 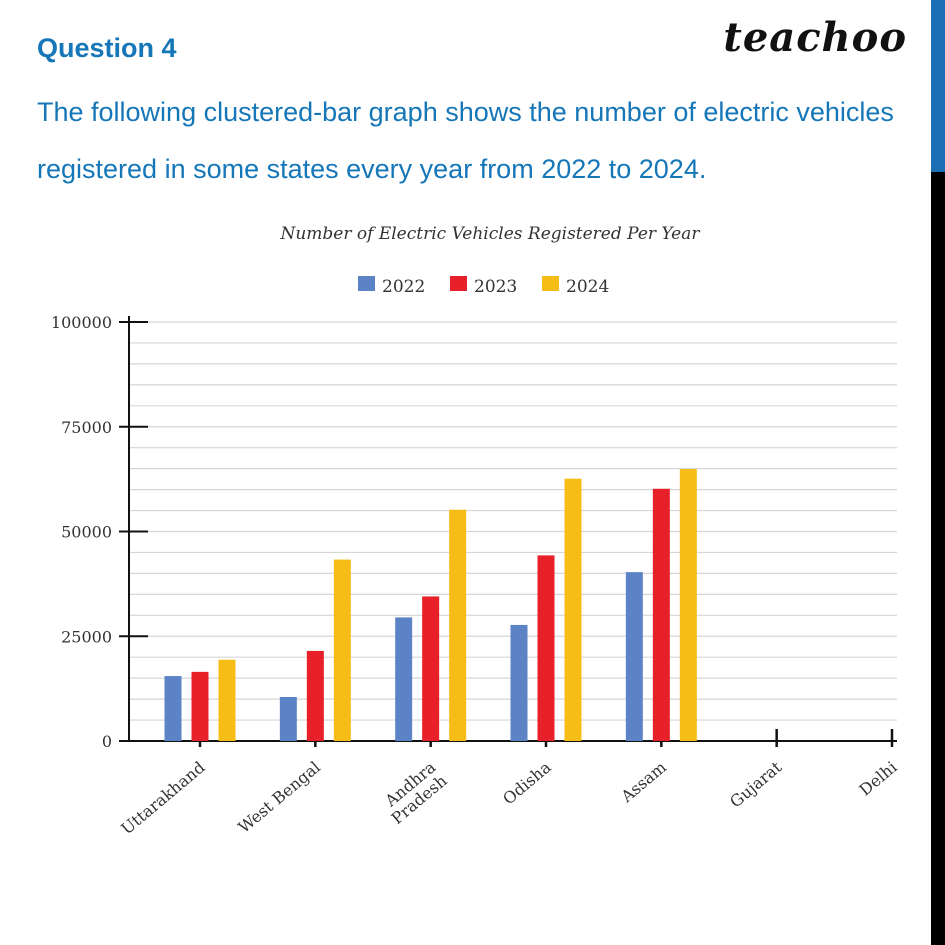 What do you see at coordinates (938, 86) in the screenshot?
I see `side-accent-bar` at bounding box center [938, 86].